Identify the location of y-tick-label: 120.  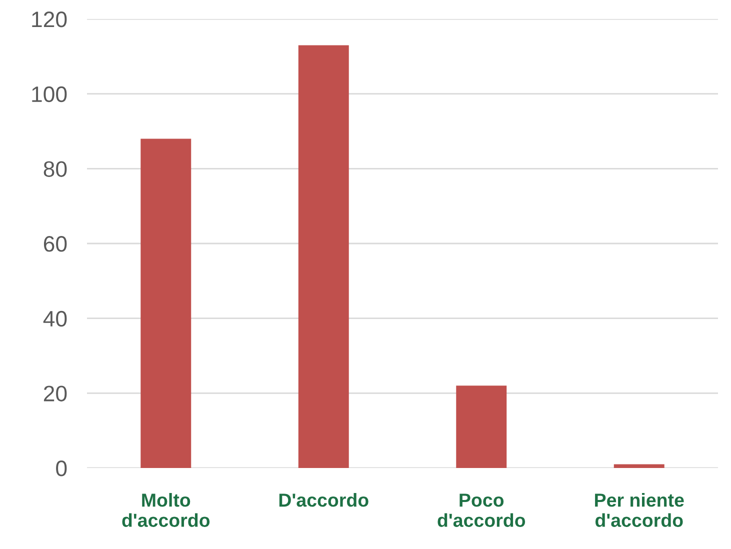
(49, 20).